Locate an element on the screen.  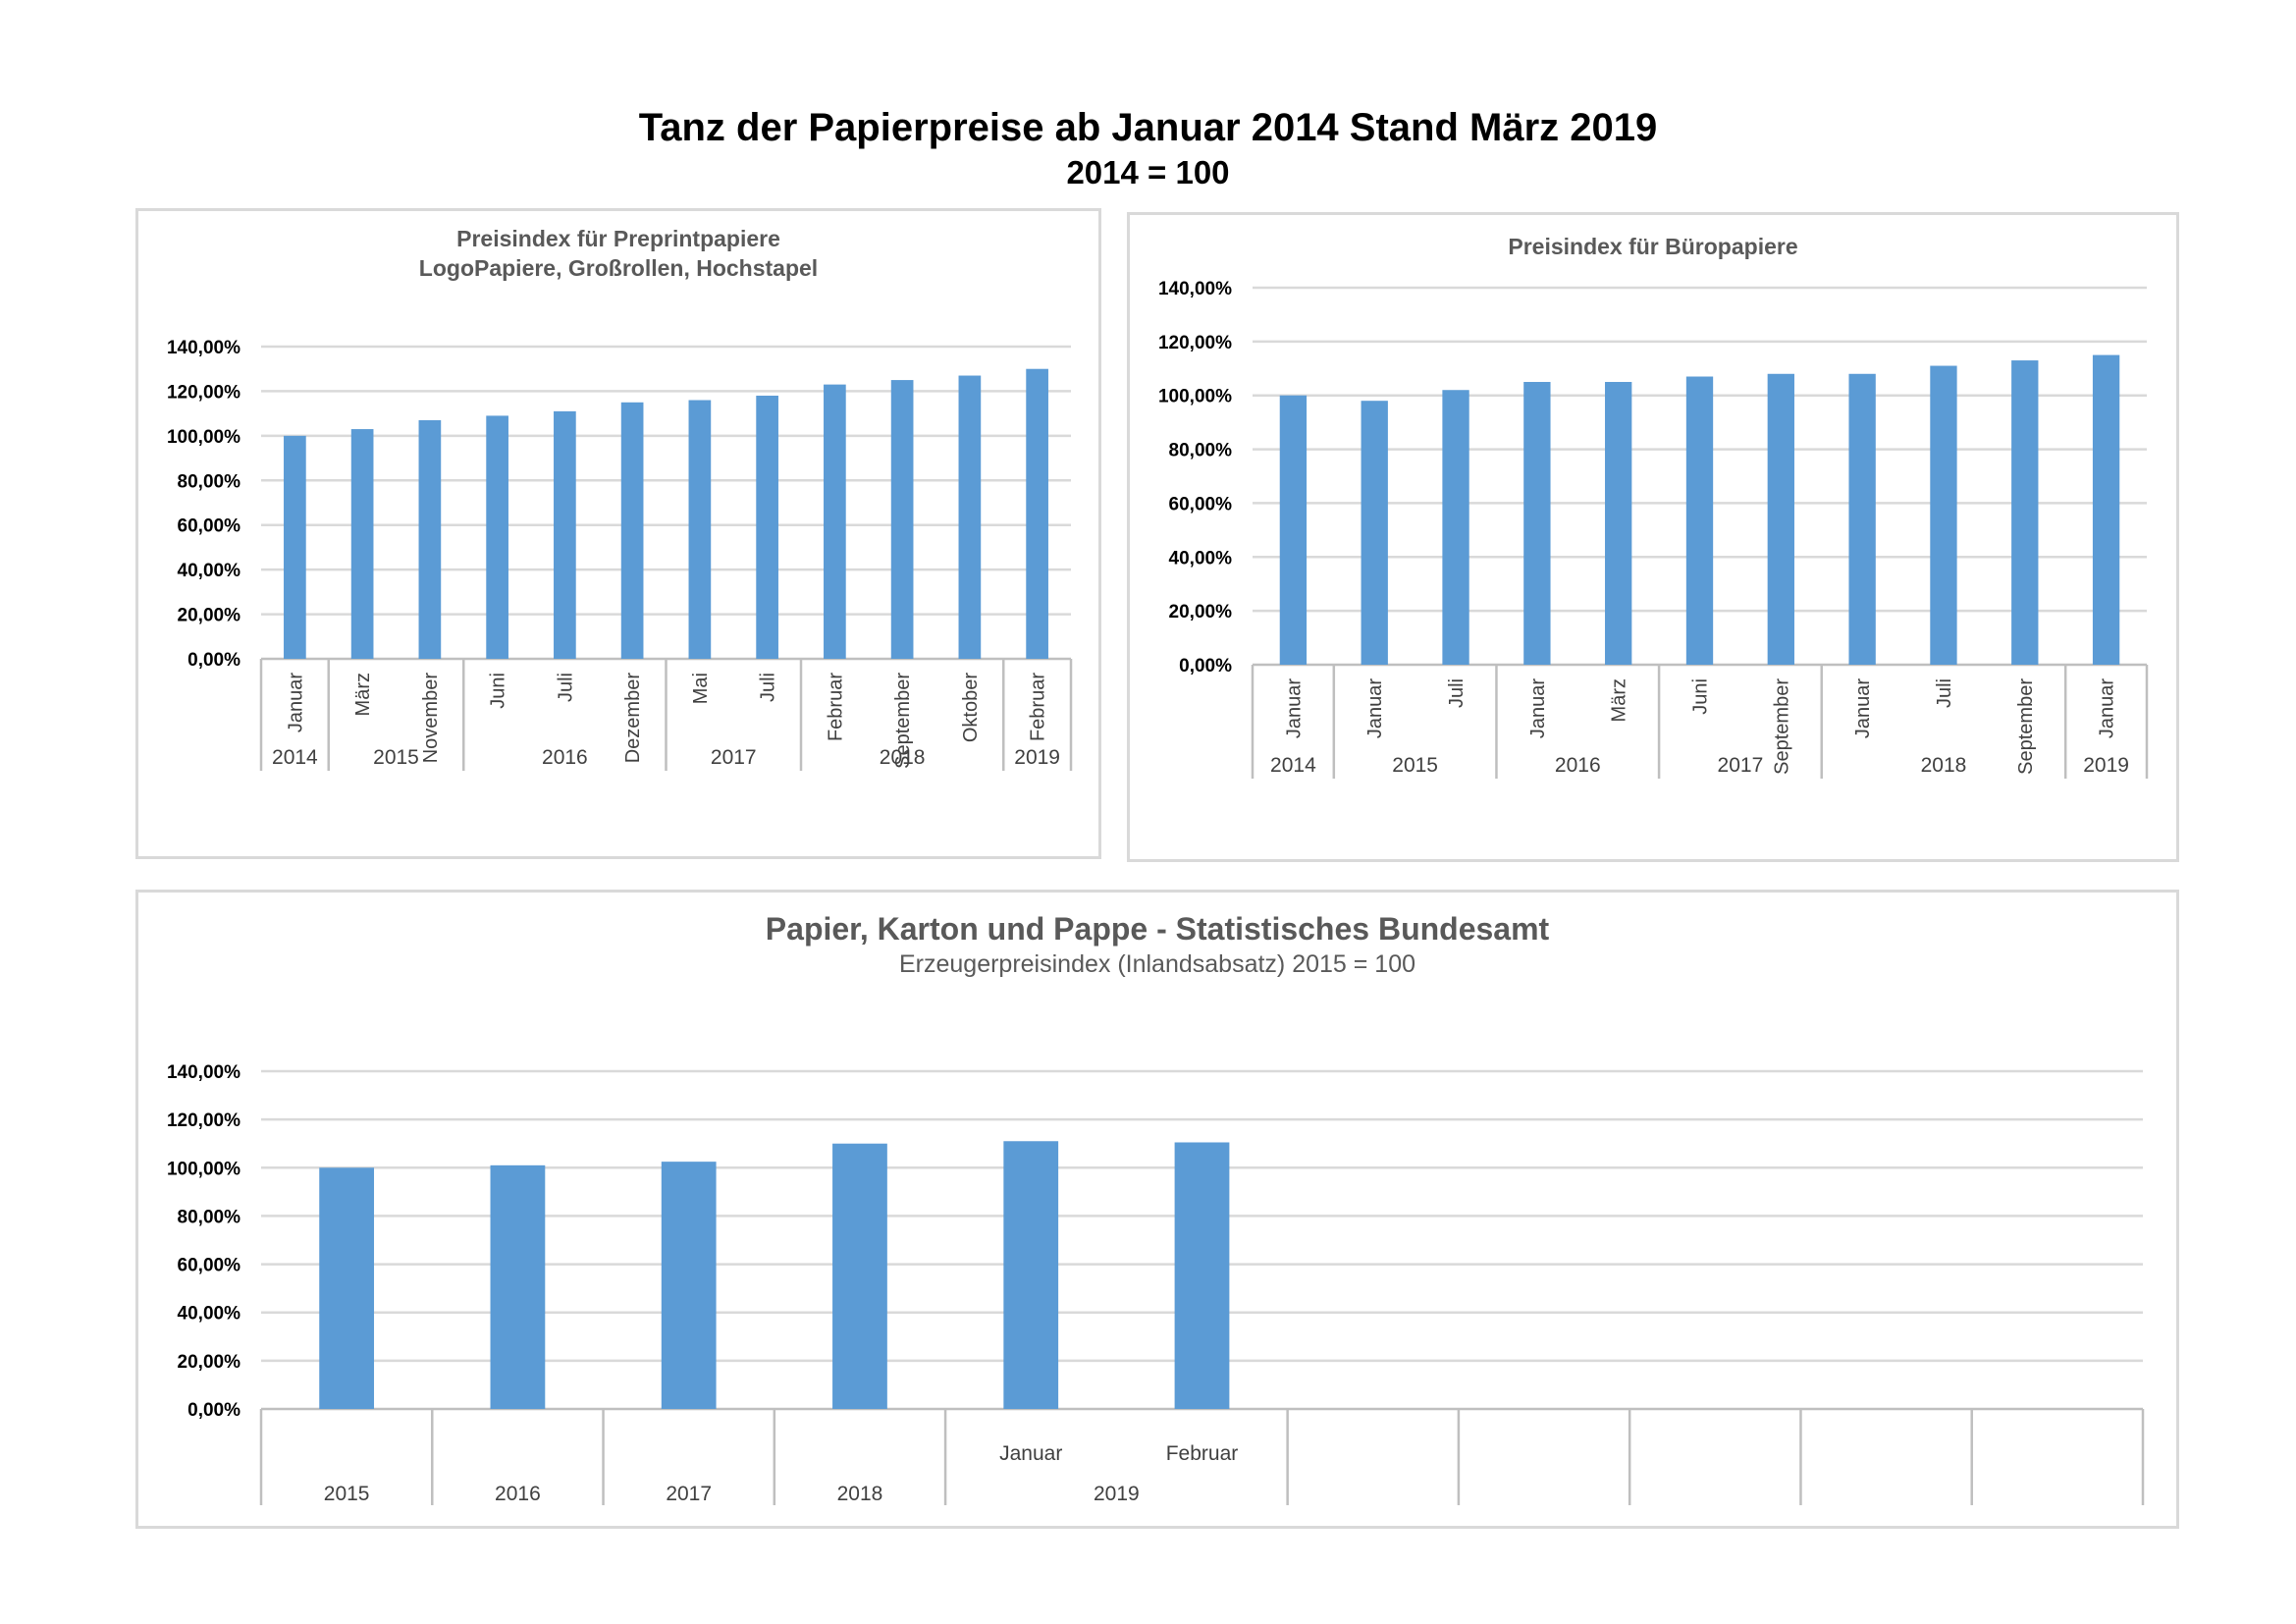
chart-subtitle: LogoPapiere, Großrollen, Hochstapel is located at coordinates (618, 268).